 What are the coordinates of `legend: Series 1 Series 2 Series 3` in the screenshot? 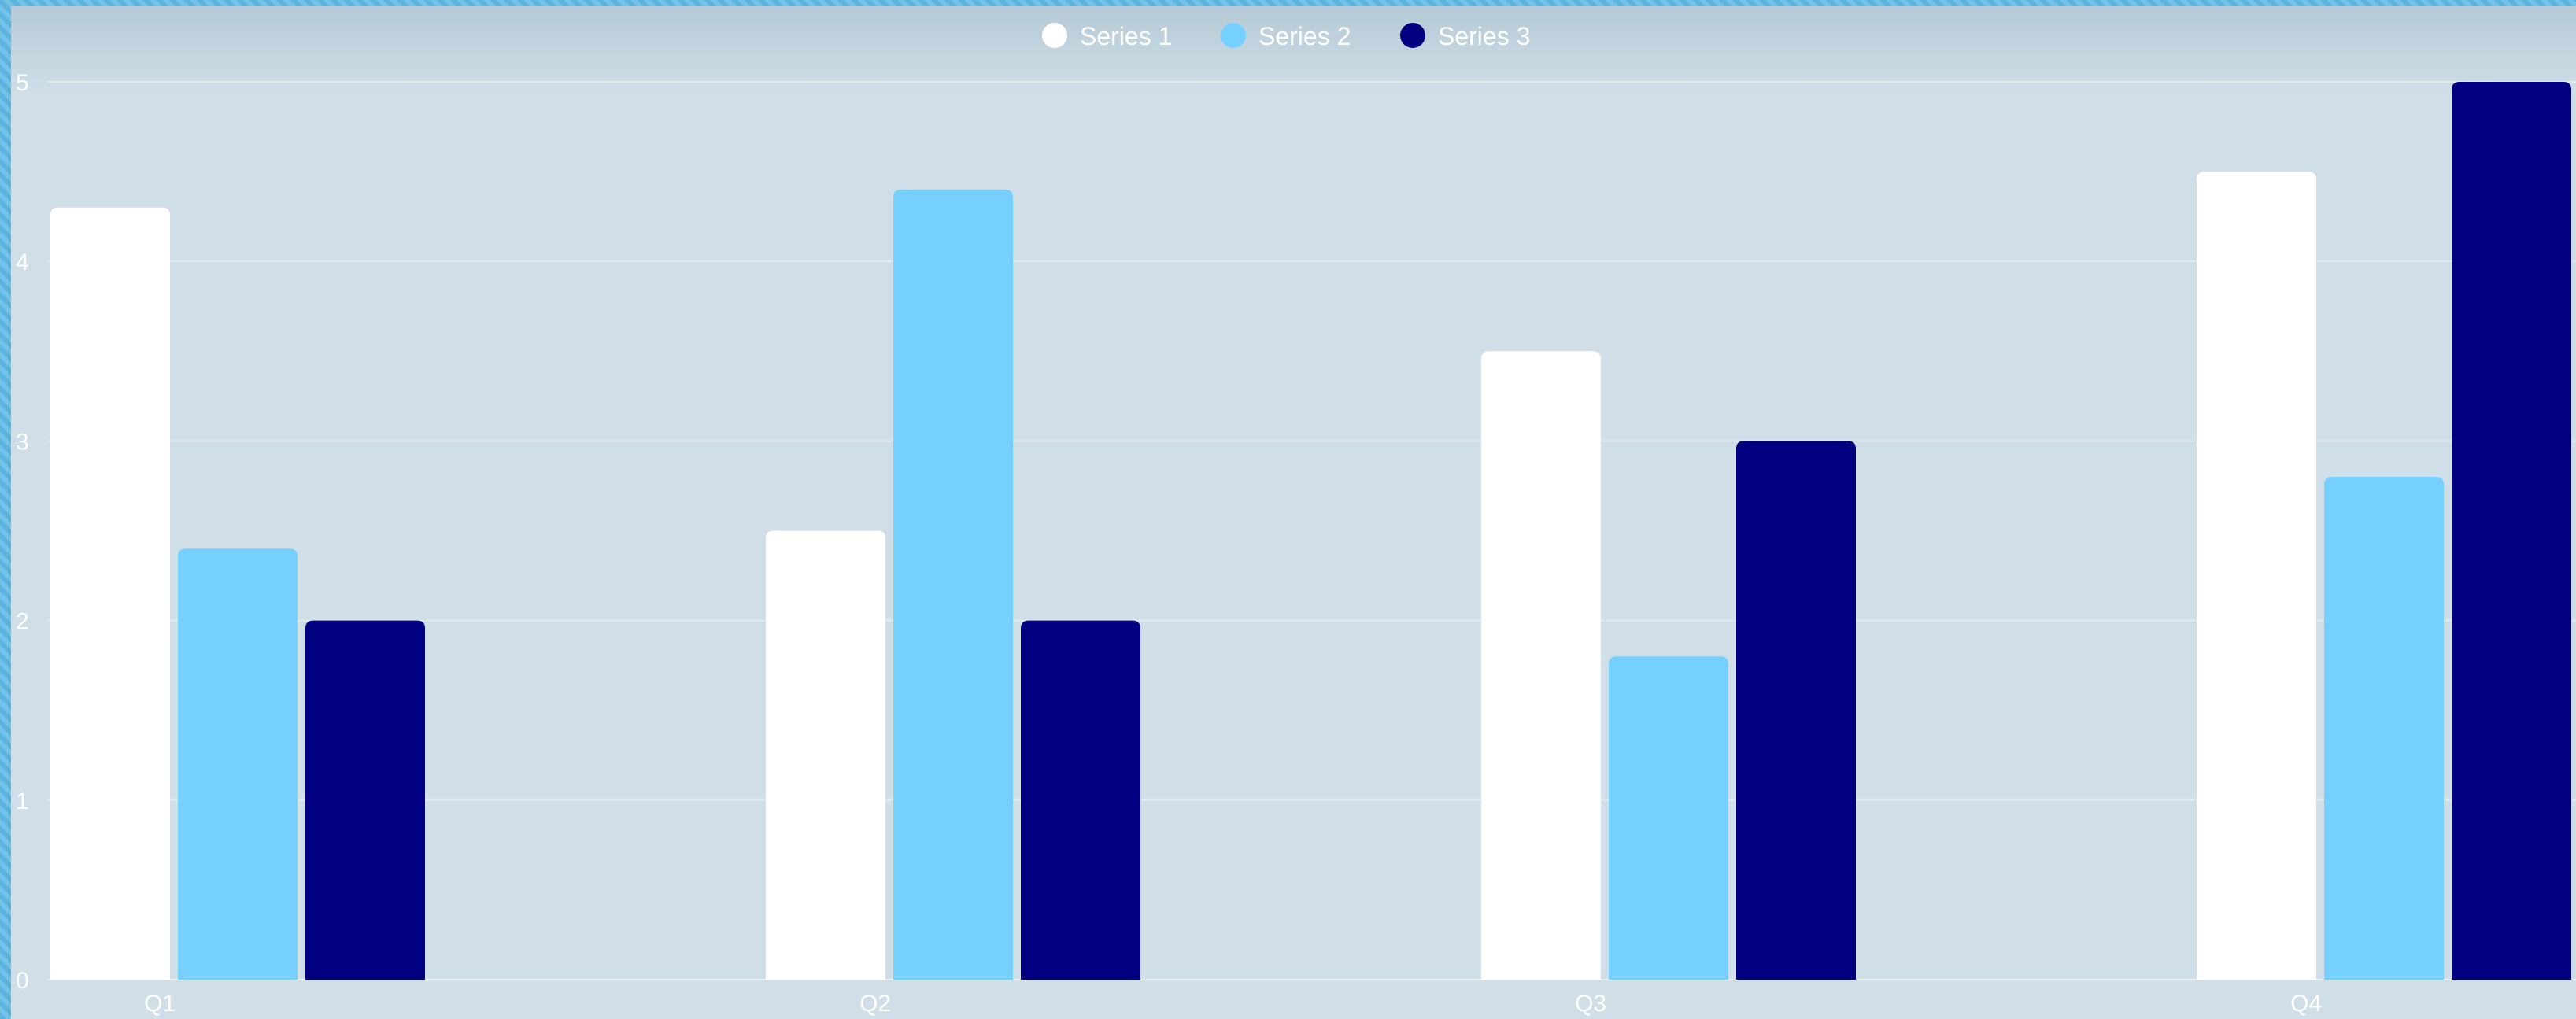 It's located at (1286, 36).